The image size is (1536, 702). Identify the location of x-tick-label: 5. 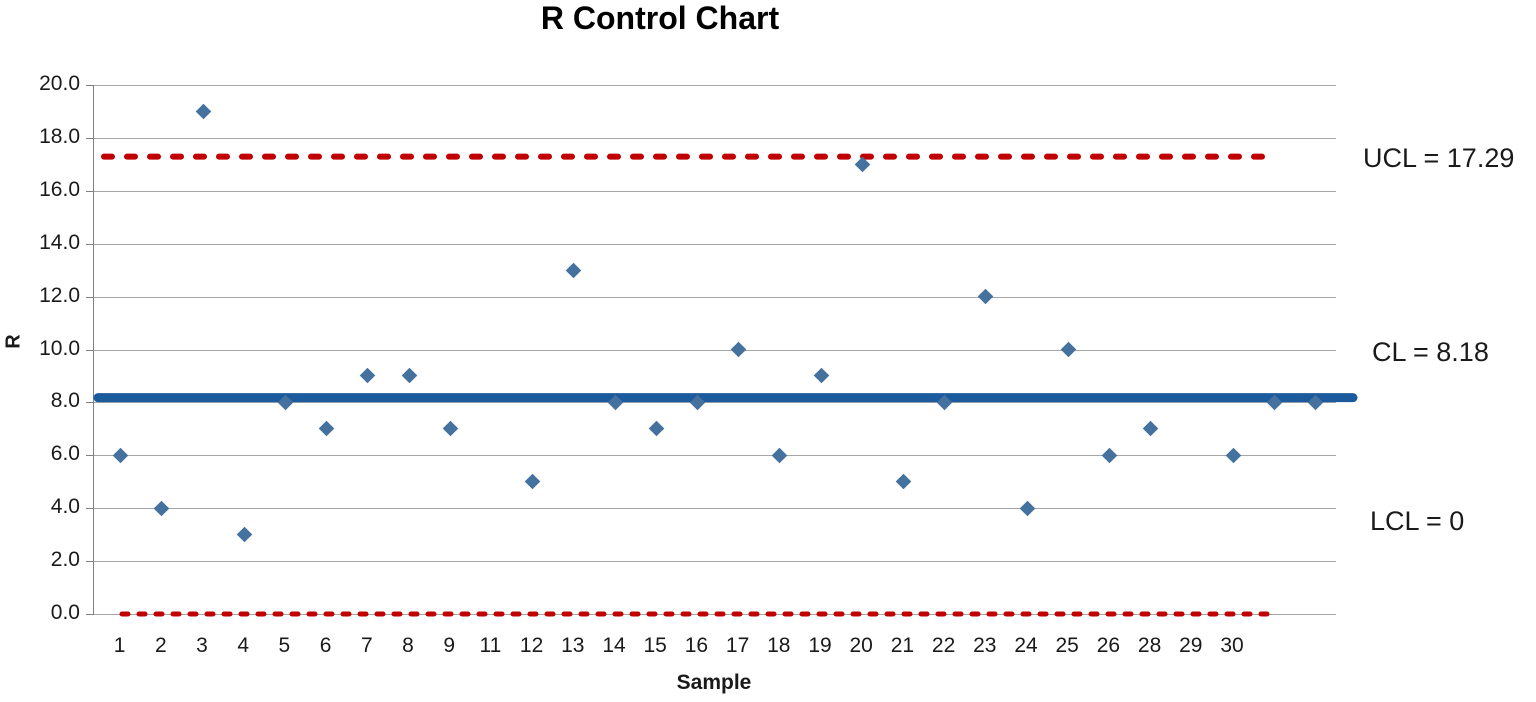
(284, 645).